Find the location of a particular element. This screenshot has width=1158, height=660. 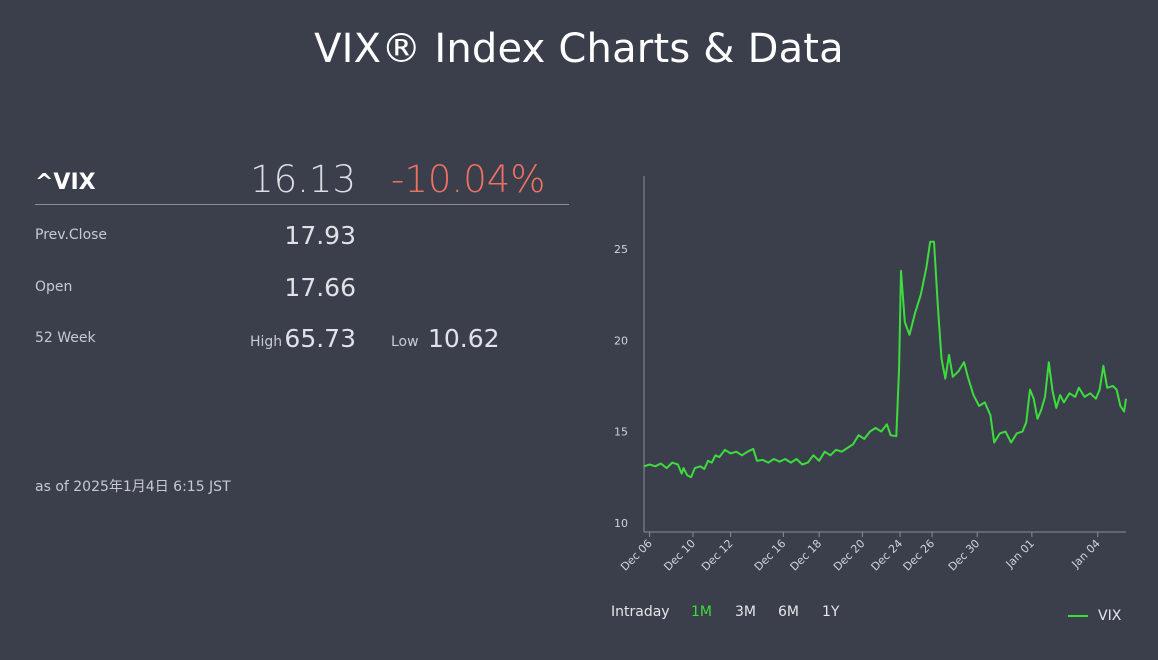

high-value: 65.73 is located at coordinates (320, 338).